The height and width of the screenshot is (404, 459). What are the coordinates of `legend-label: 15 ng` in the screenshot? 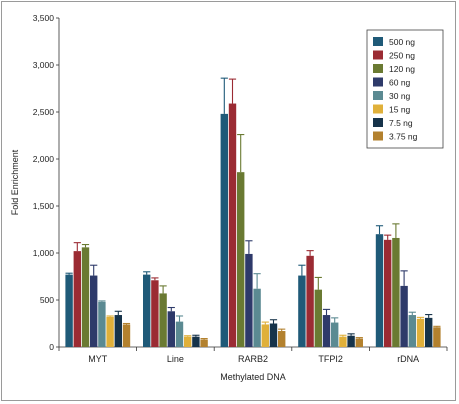 It's located at (400, 110).